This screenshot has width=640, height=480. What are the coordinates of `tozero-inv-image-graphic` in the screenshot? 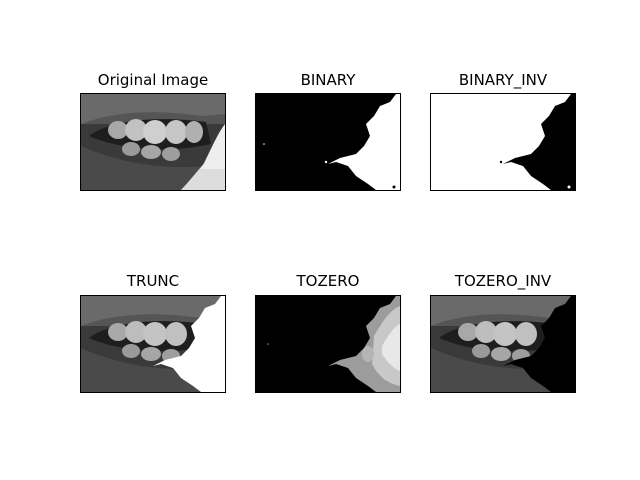 It's located at (503, 344).